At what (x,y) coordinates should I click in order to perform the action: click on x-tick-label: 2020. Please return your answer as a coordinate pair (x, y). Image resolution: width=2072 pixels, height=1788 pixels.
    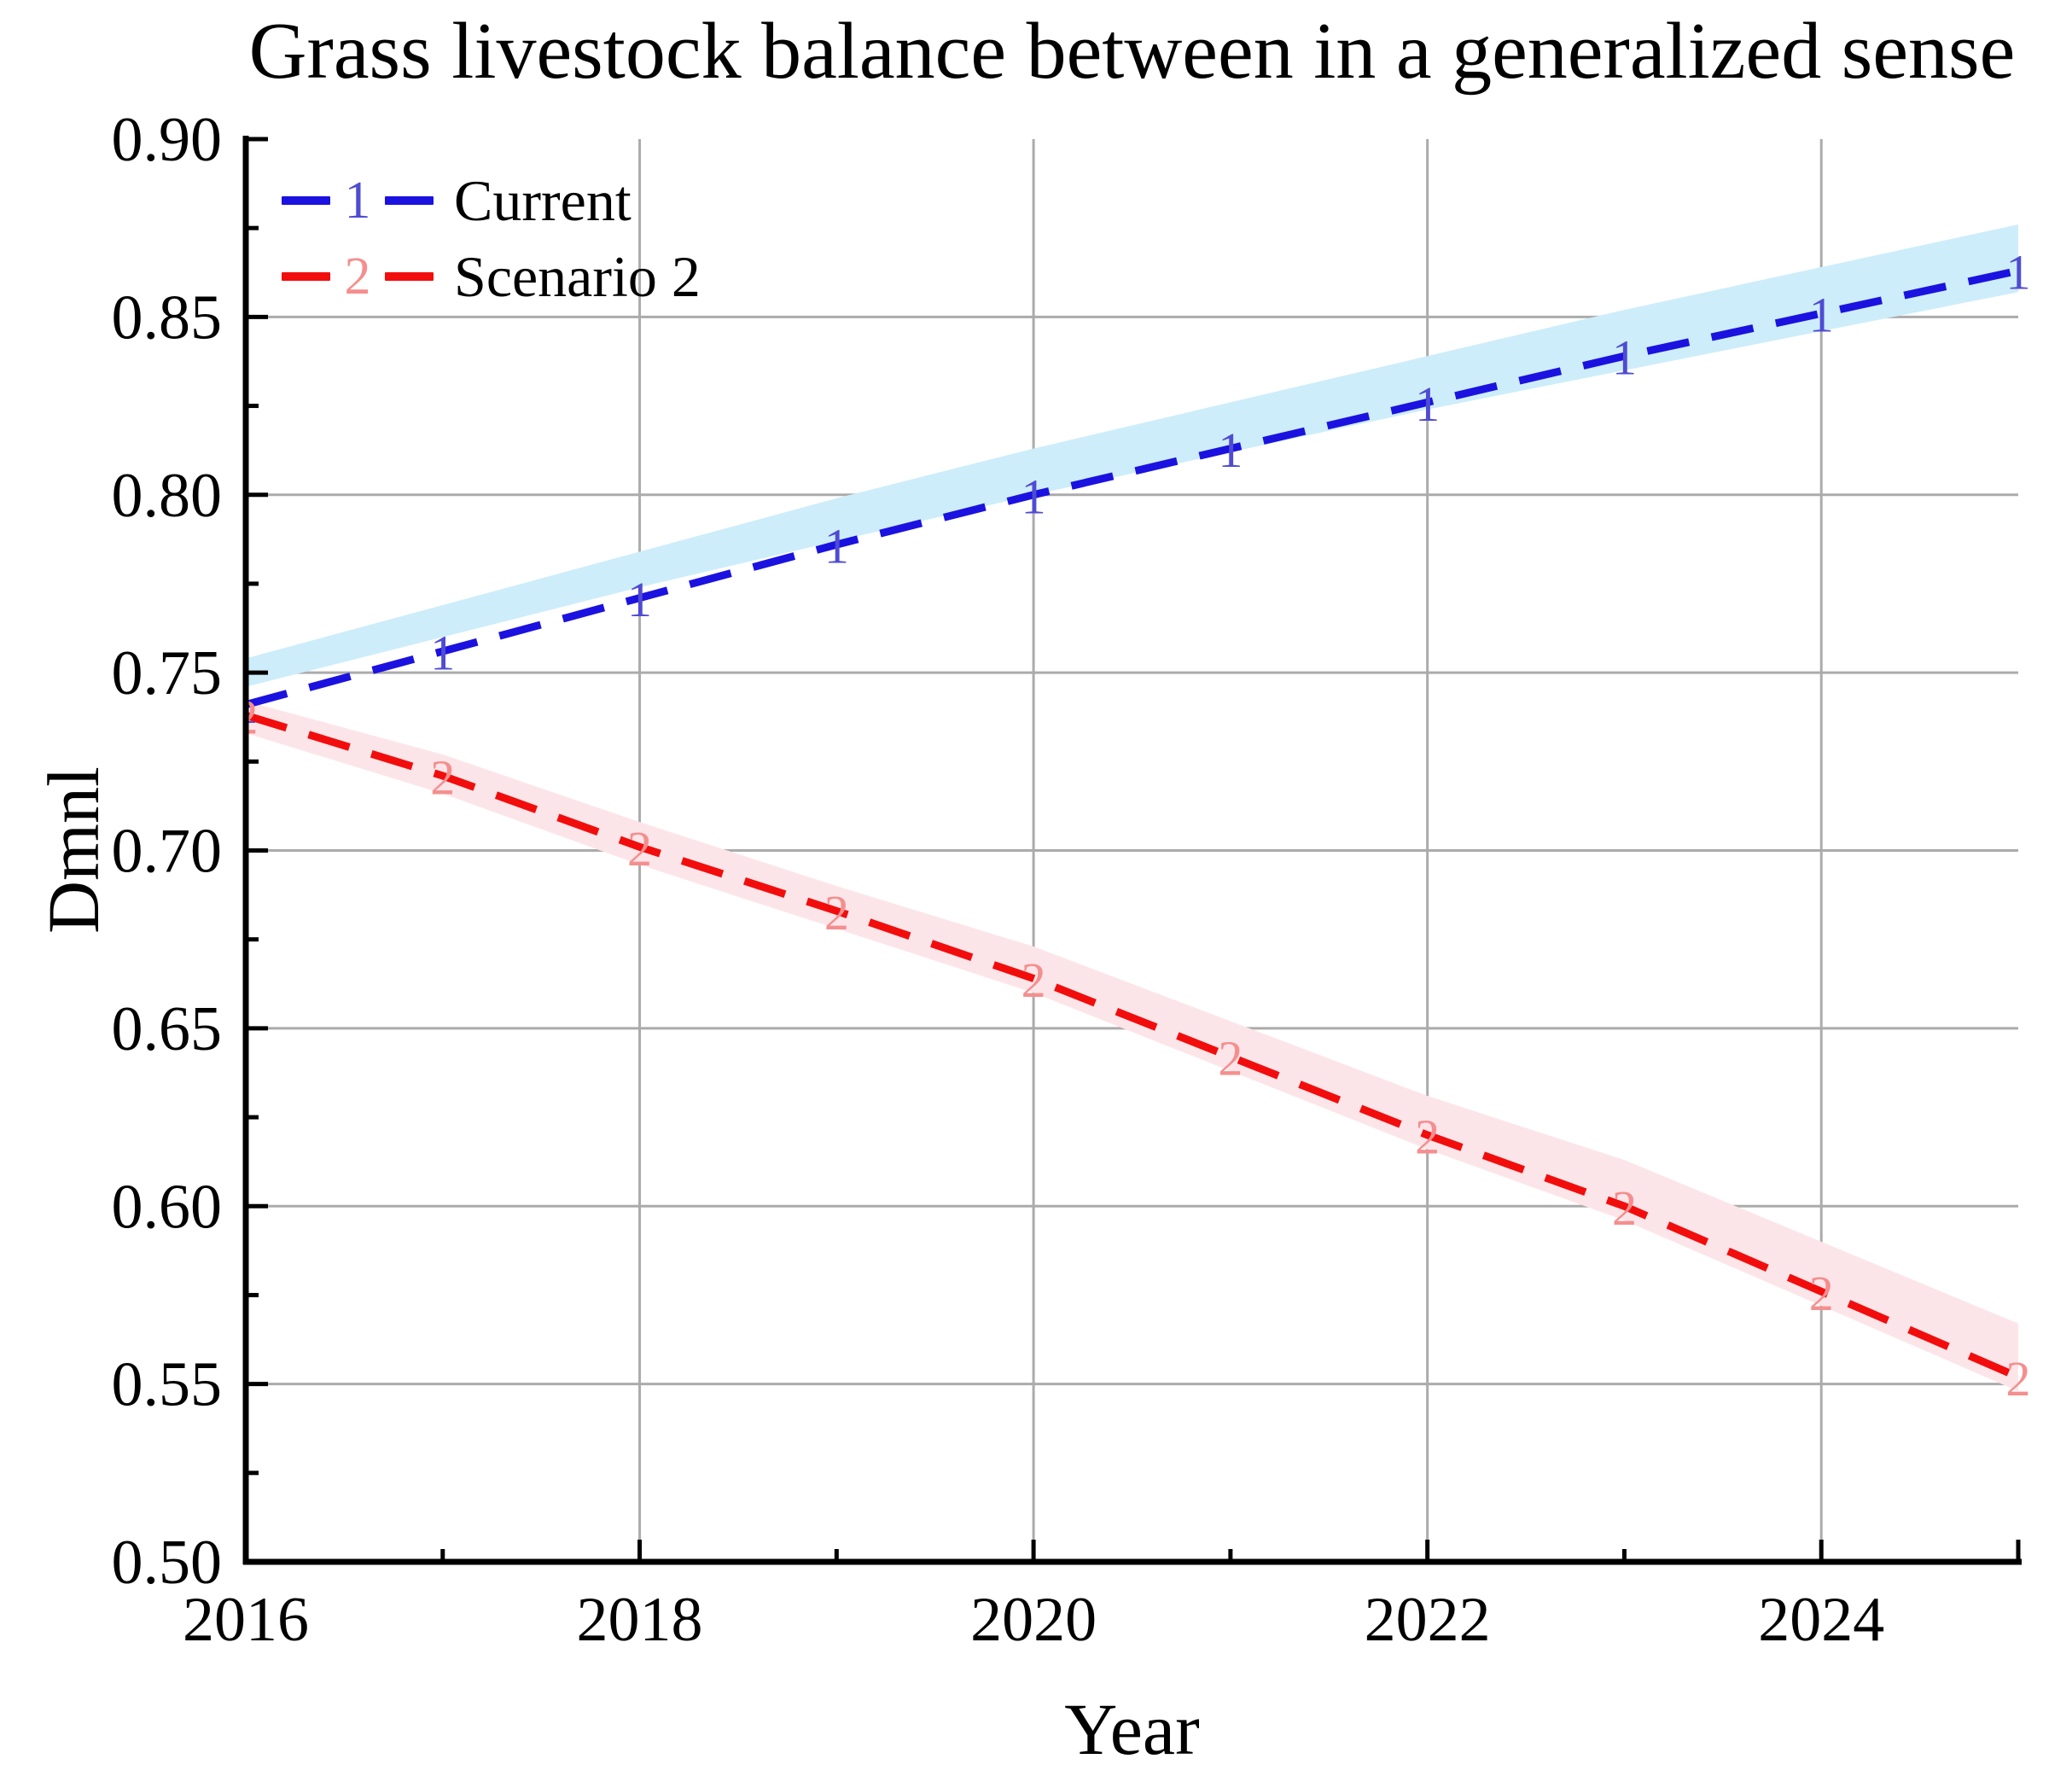
    Looking at the image, I should click on (1033, 1620).